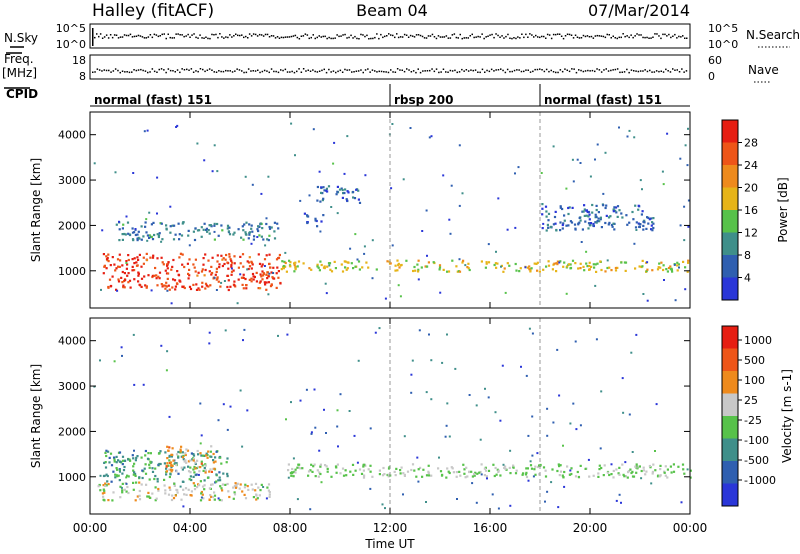 This screenshot has width=800, height=554. I want to click on power-y-tick-label: 2000, so click(72, 225).